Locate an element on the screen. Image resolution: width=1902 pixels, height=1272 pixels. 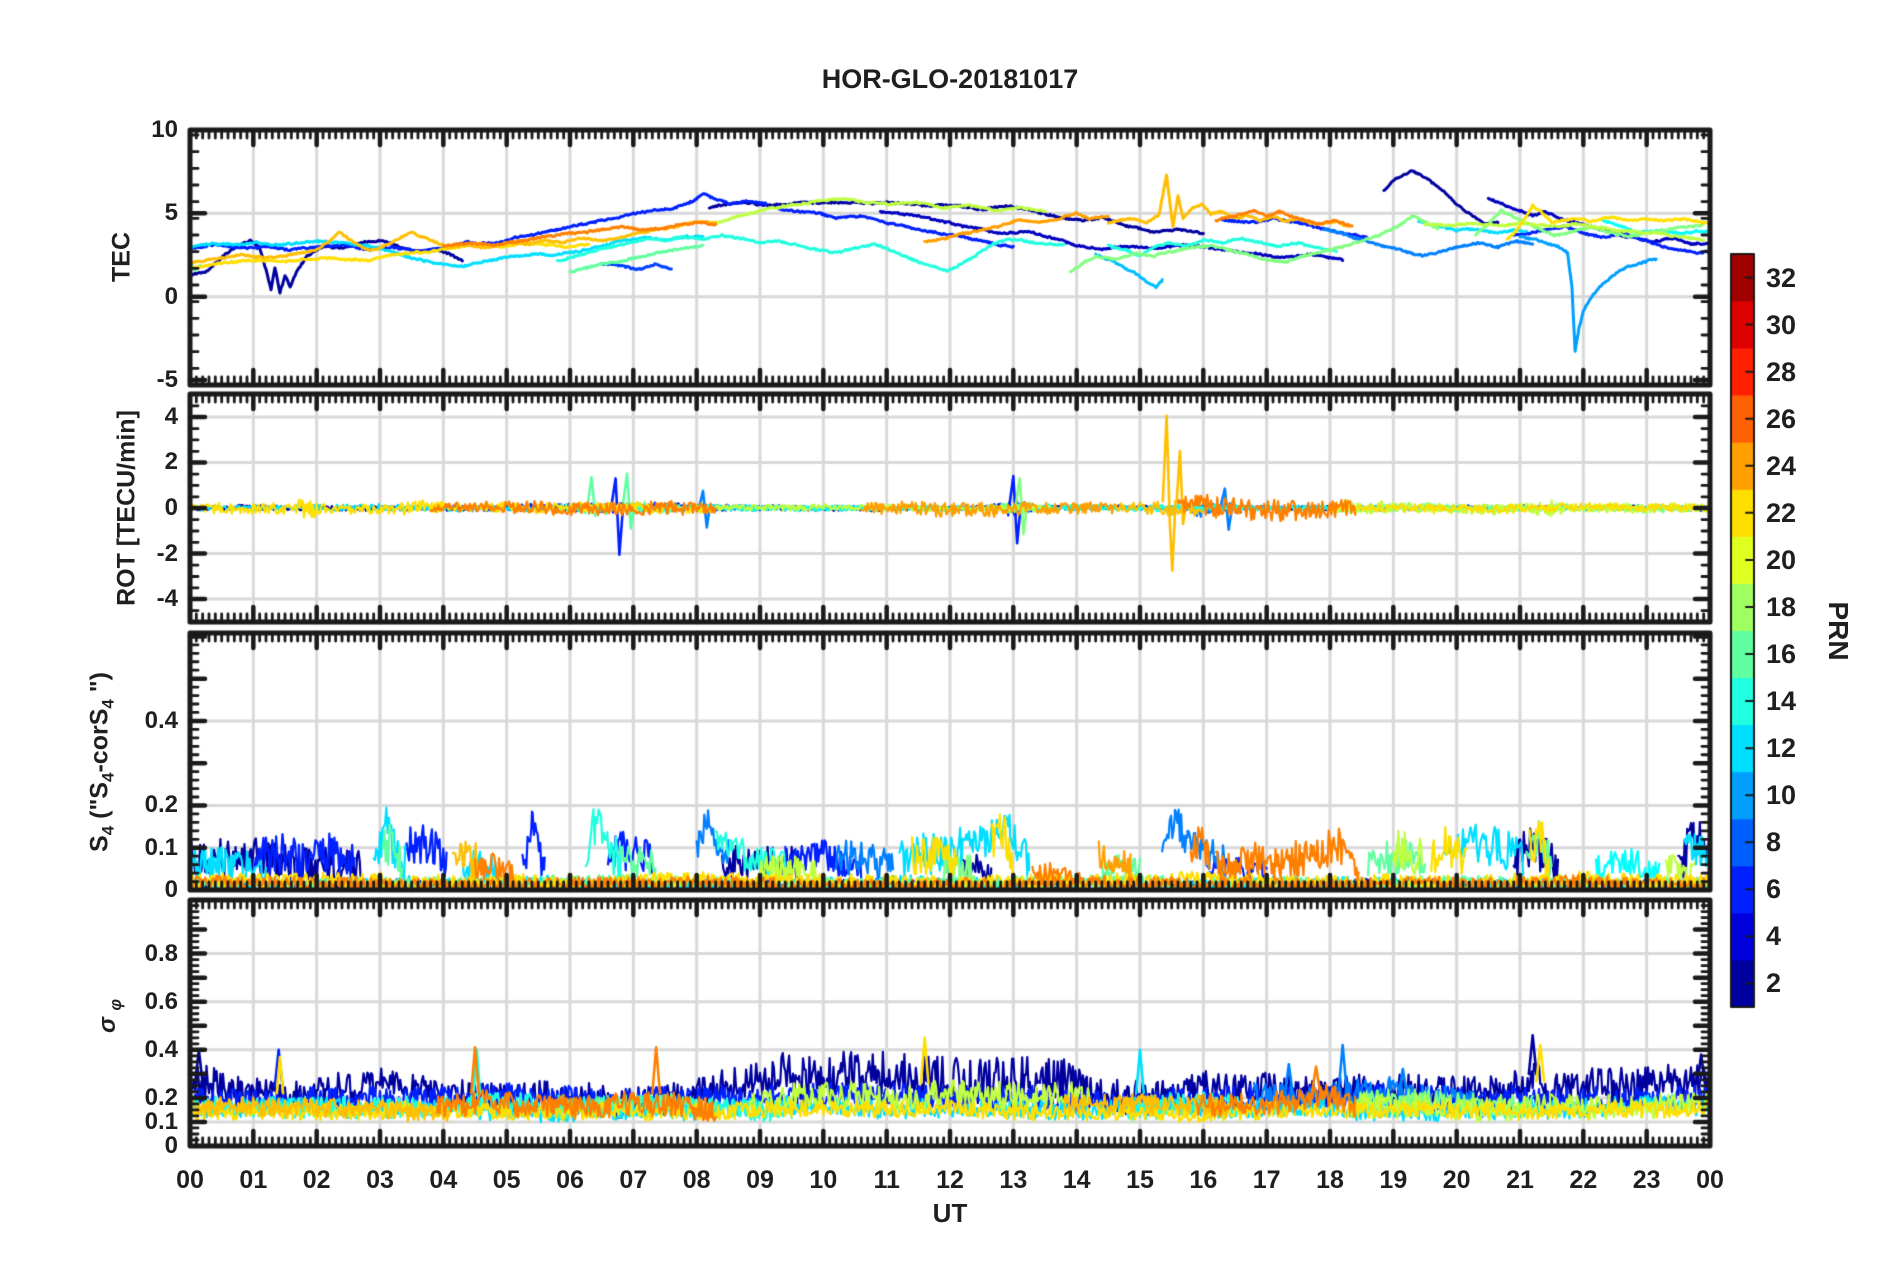
colorbar-title: PRN is located at coordinates (1838, 631).